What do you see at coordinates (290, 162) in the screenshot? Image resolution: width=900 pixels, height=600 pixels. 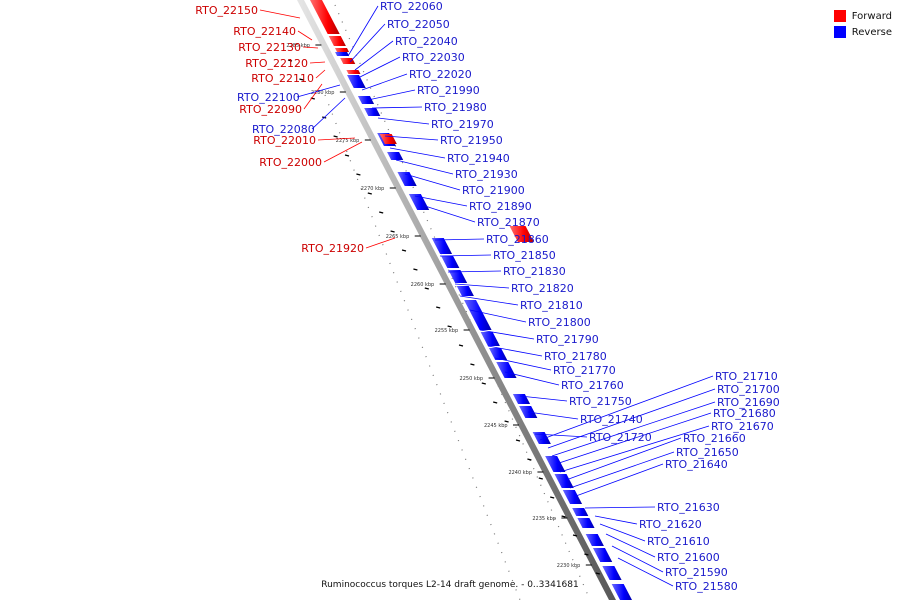 I see `forward-gene-label: RTO_22000` at bounding box center [290, 162].